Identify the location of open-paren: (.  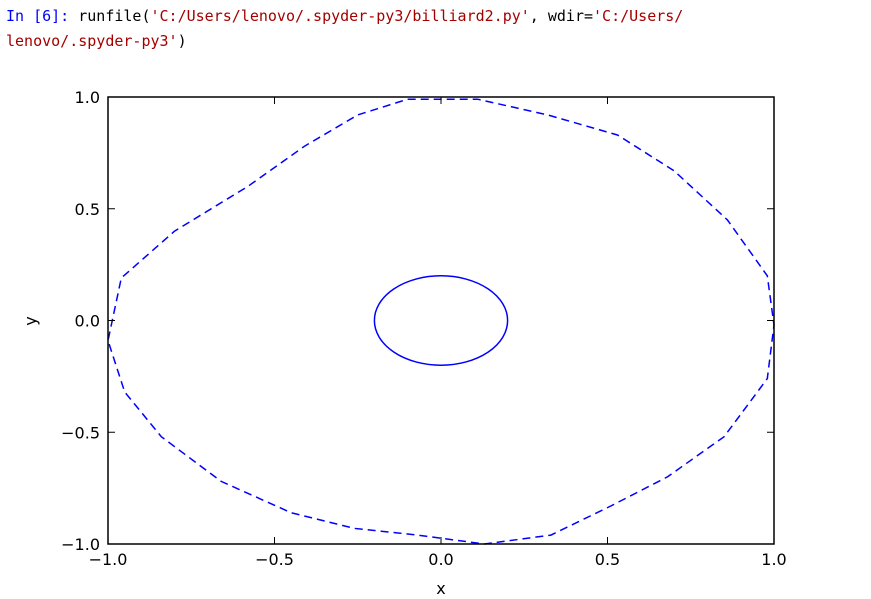
(146, 16).